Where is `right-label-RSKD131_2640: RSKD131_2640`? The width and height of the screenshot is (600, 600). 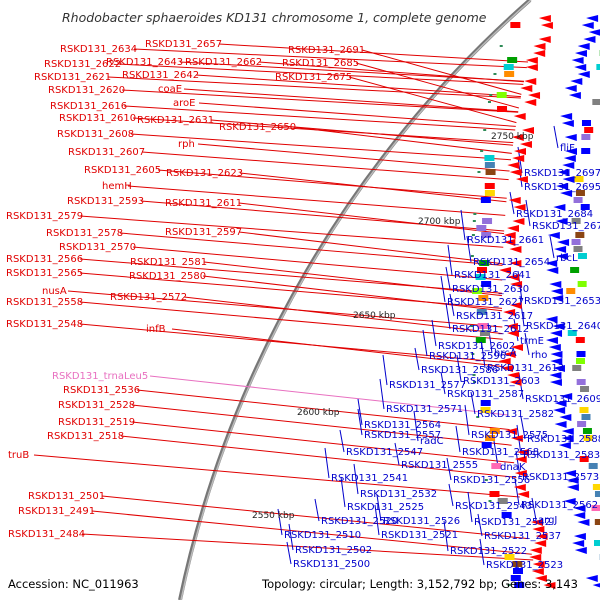 right-label-RSKD131_2640: RSKD131_2640 is located at coordinates (563, 326).